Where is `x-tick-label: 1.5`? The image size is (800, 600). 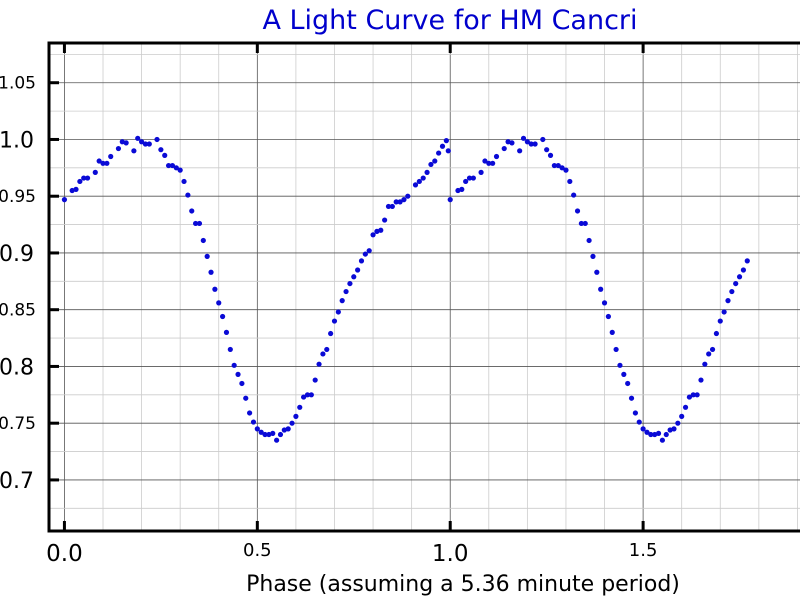 x-tick-label: 1.5 is located at coordinates (643, 550).